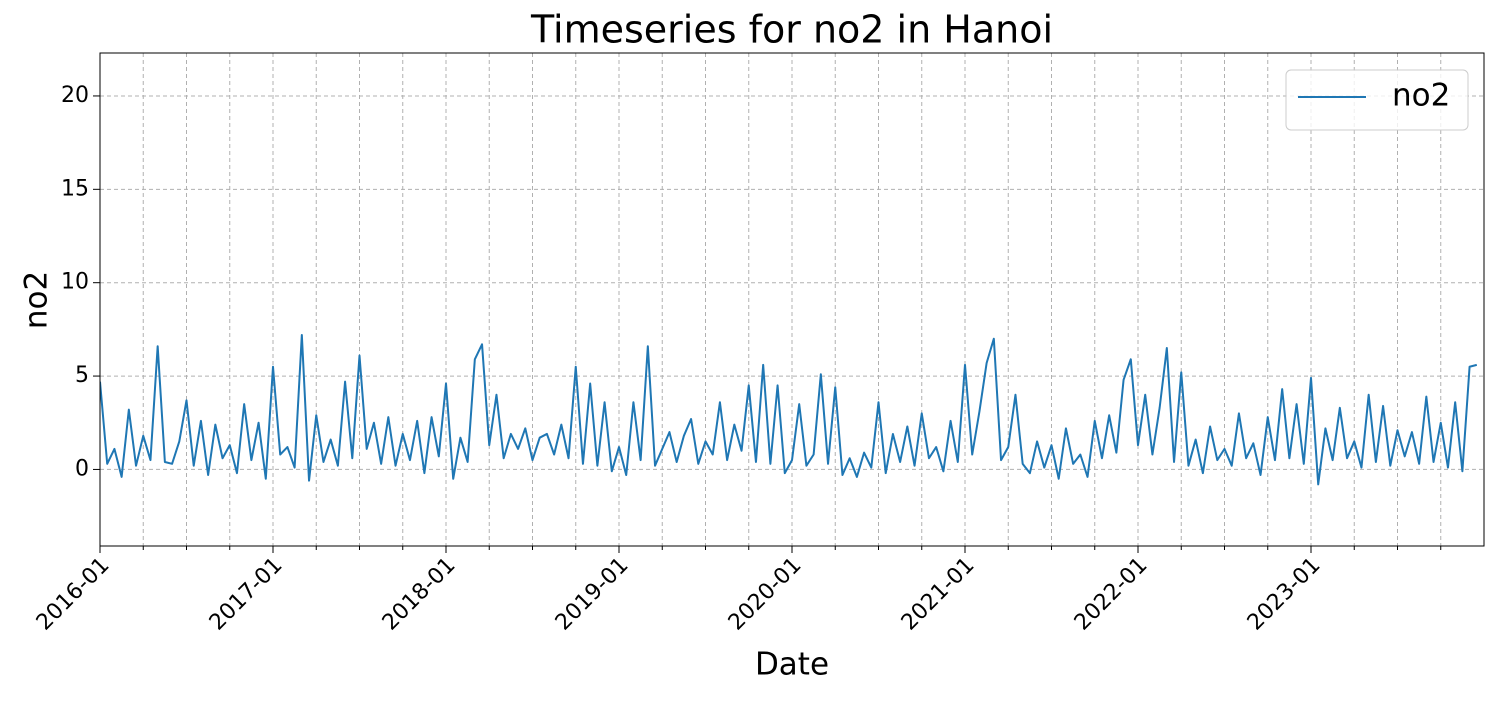 The height and width of the screenshot is (704, 1500). I want to click on y-tick-label: 5, so click(82, 375).